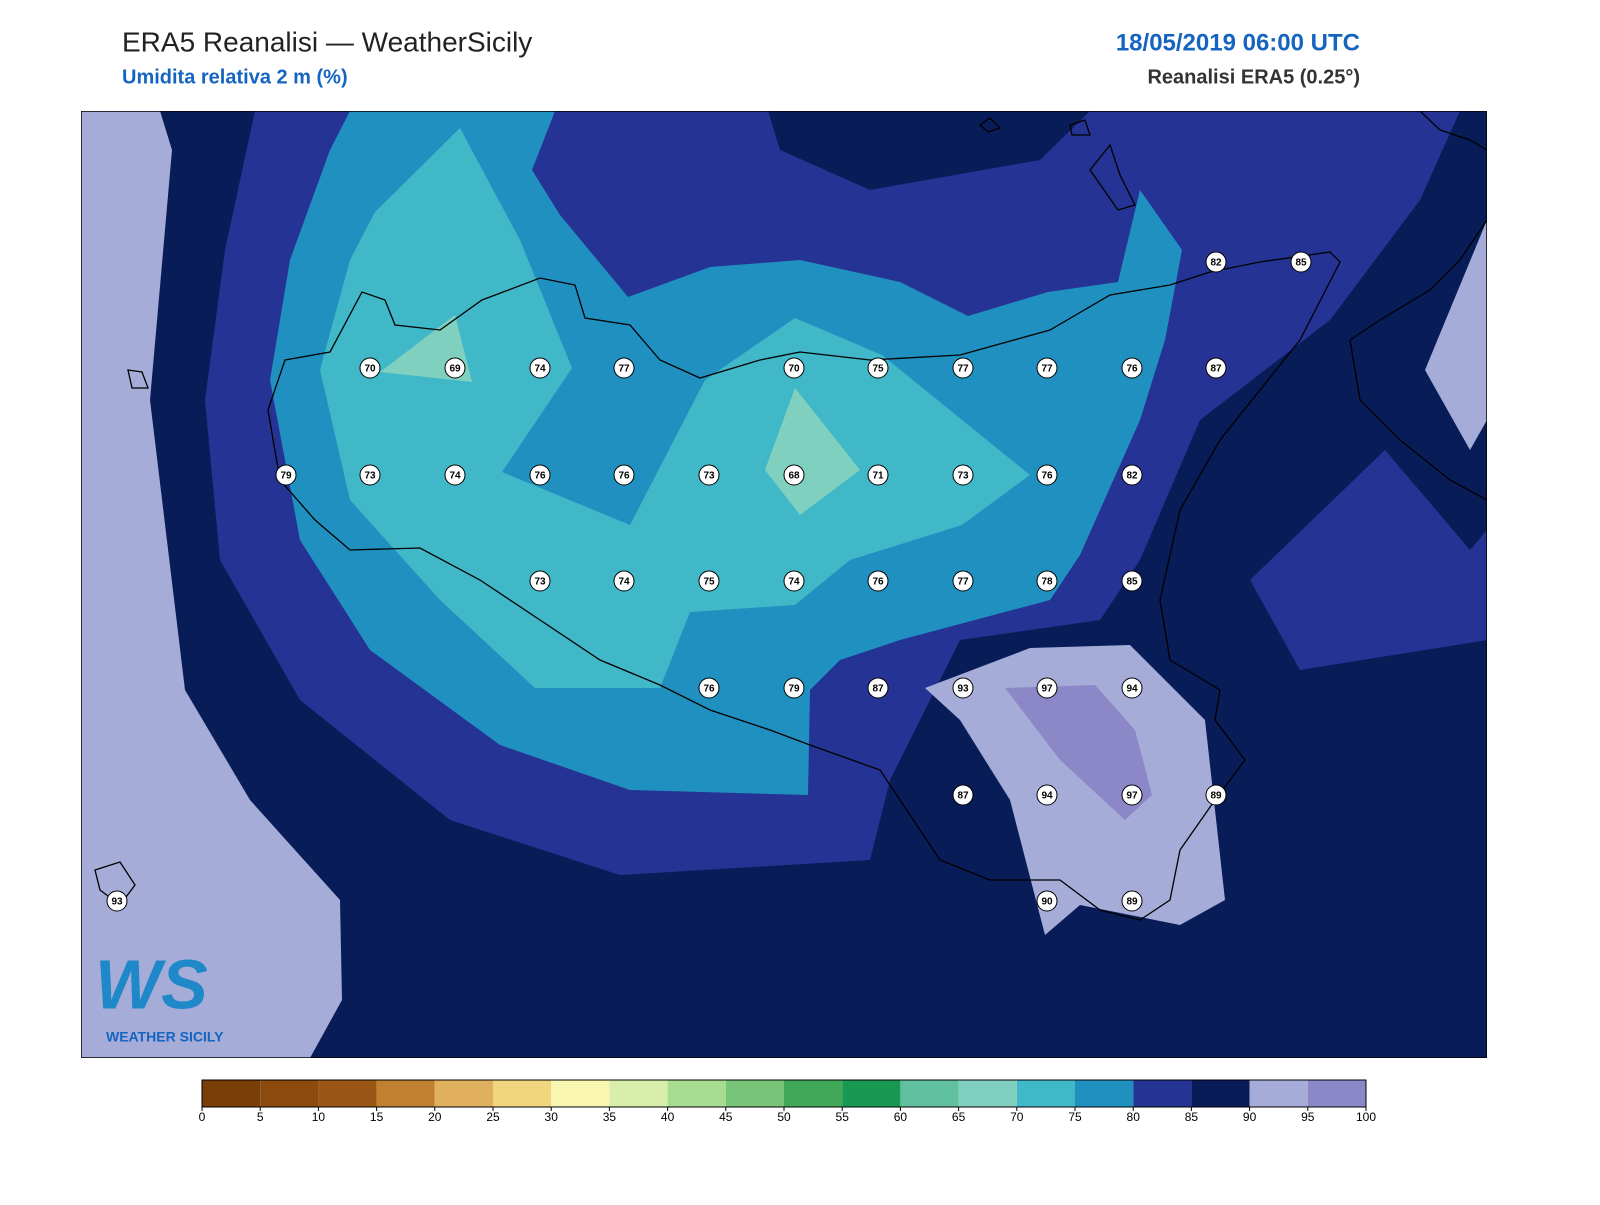  Describe the element at coordinates (1075, 1117) in the screenshot. I see `colorbar-tick-label: 75` at that location.